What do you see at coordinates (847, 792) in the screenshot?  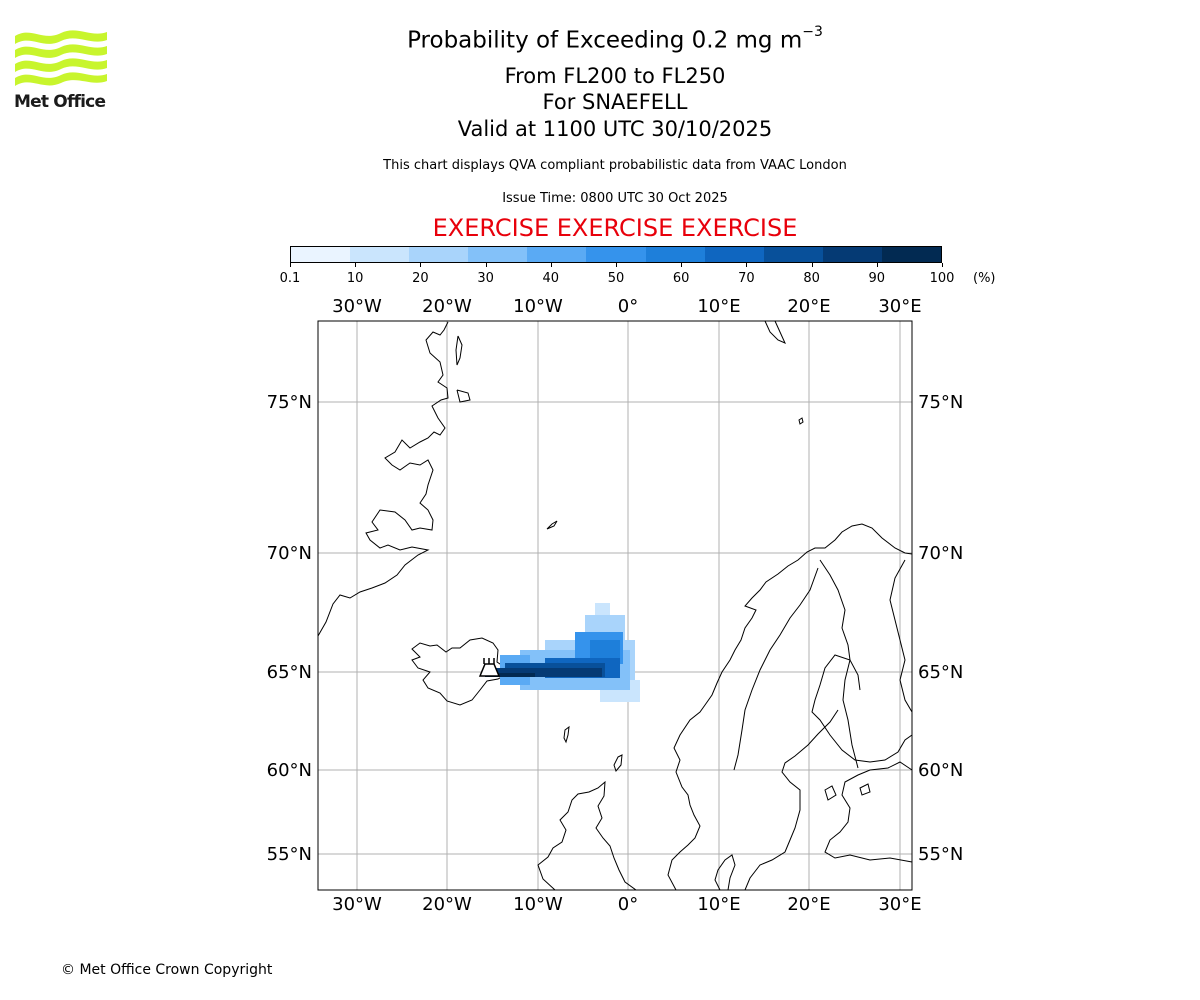 I see `baltic-islands` at bounding box center [847, 792].